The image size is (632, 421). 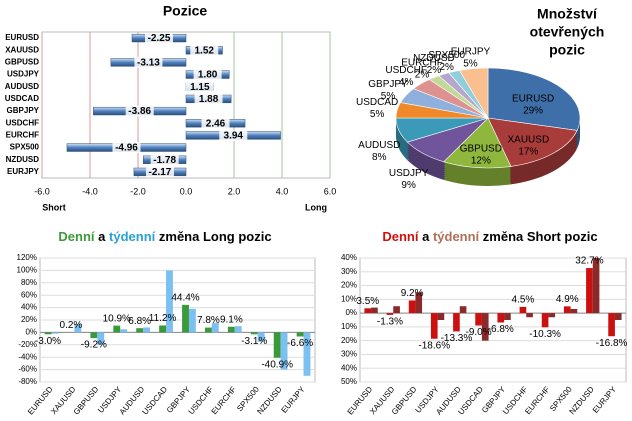 I want to click on y-tick-label: AUDUSD, so click(x=22, y=86).